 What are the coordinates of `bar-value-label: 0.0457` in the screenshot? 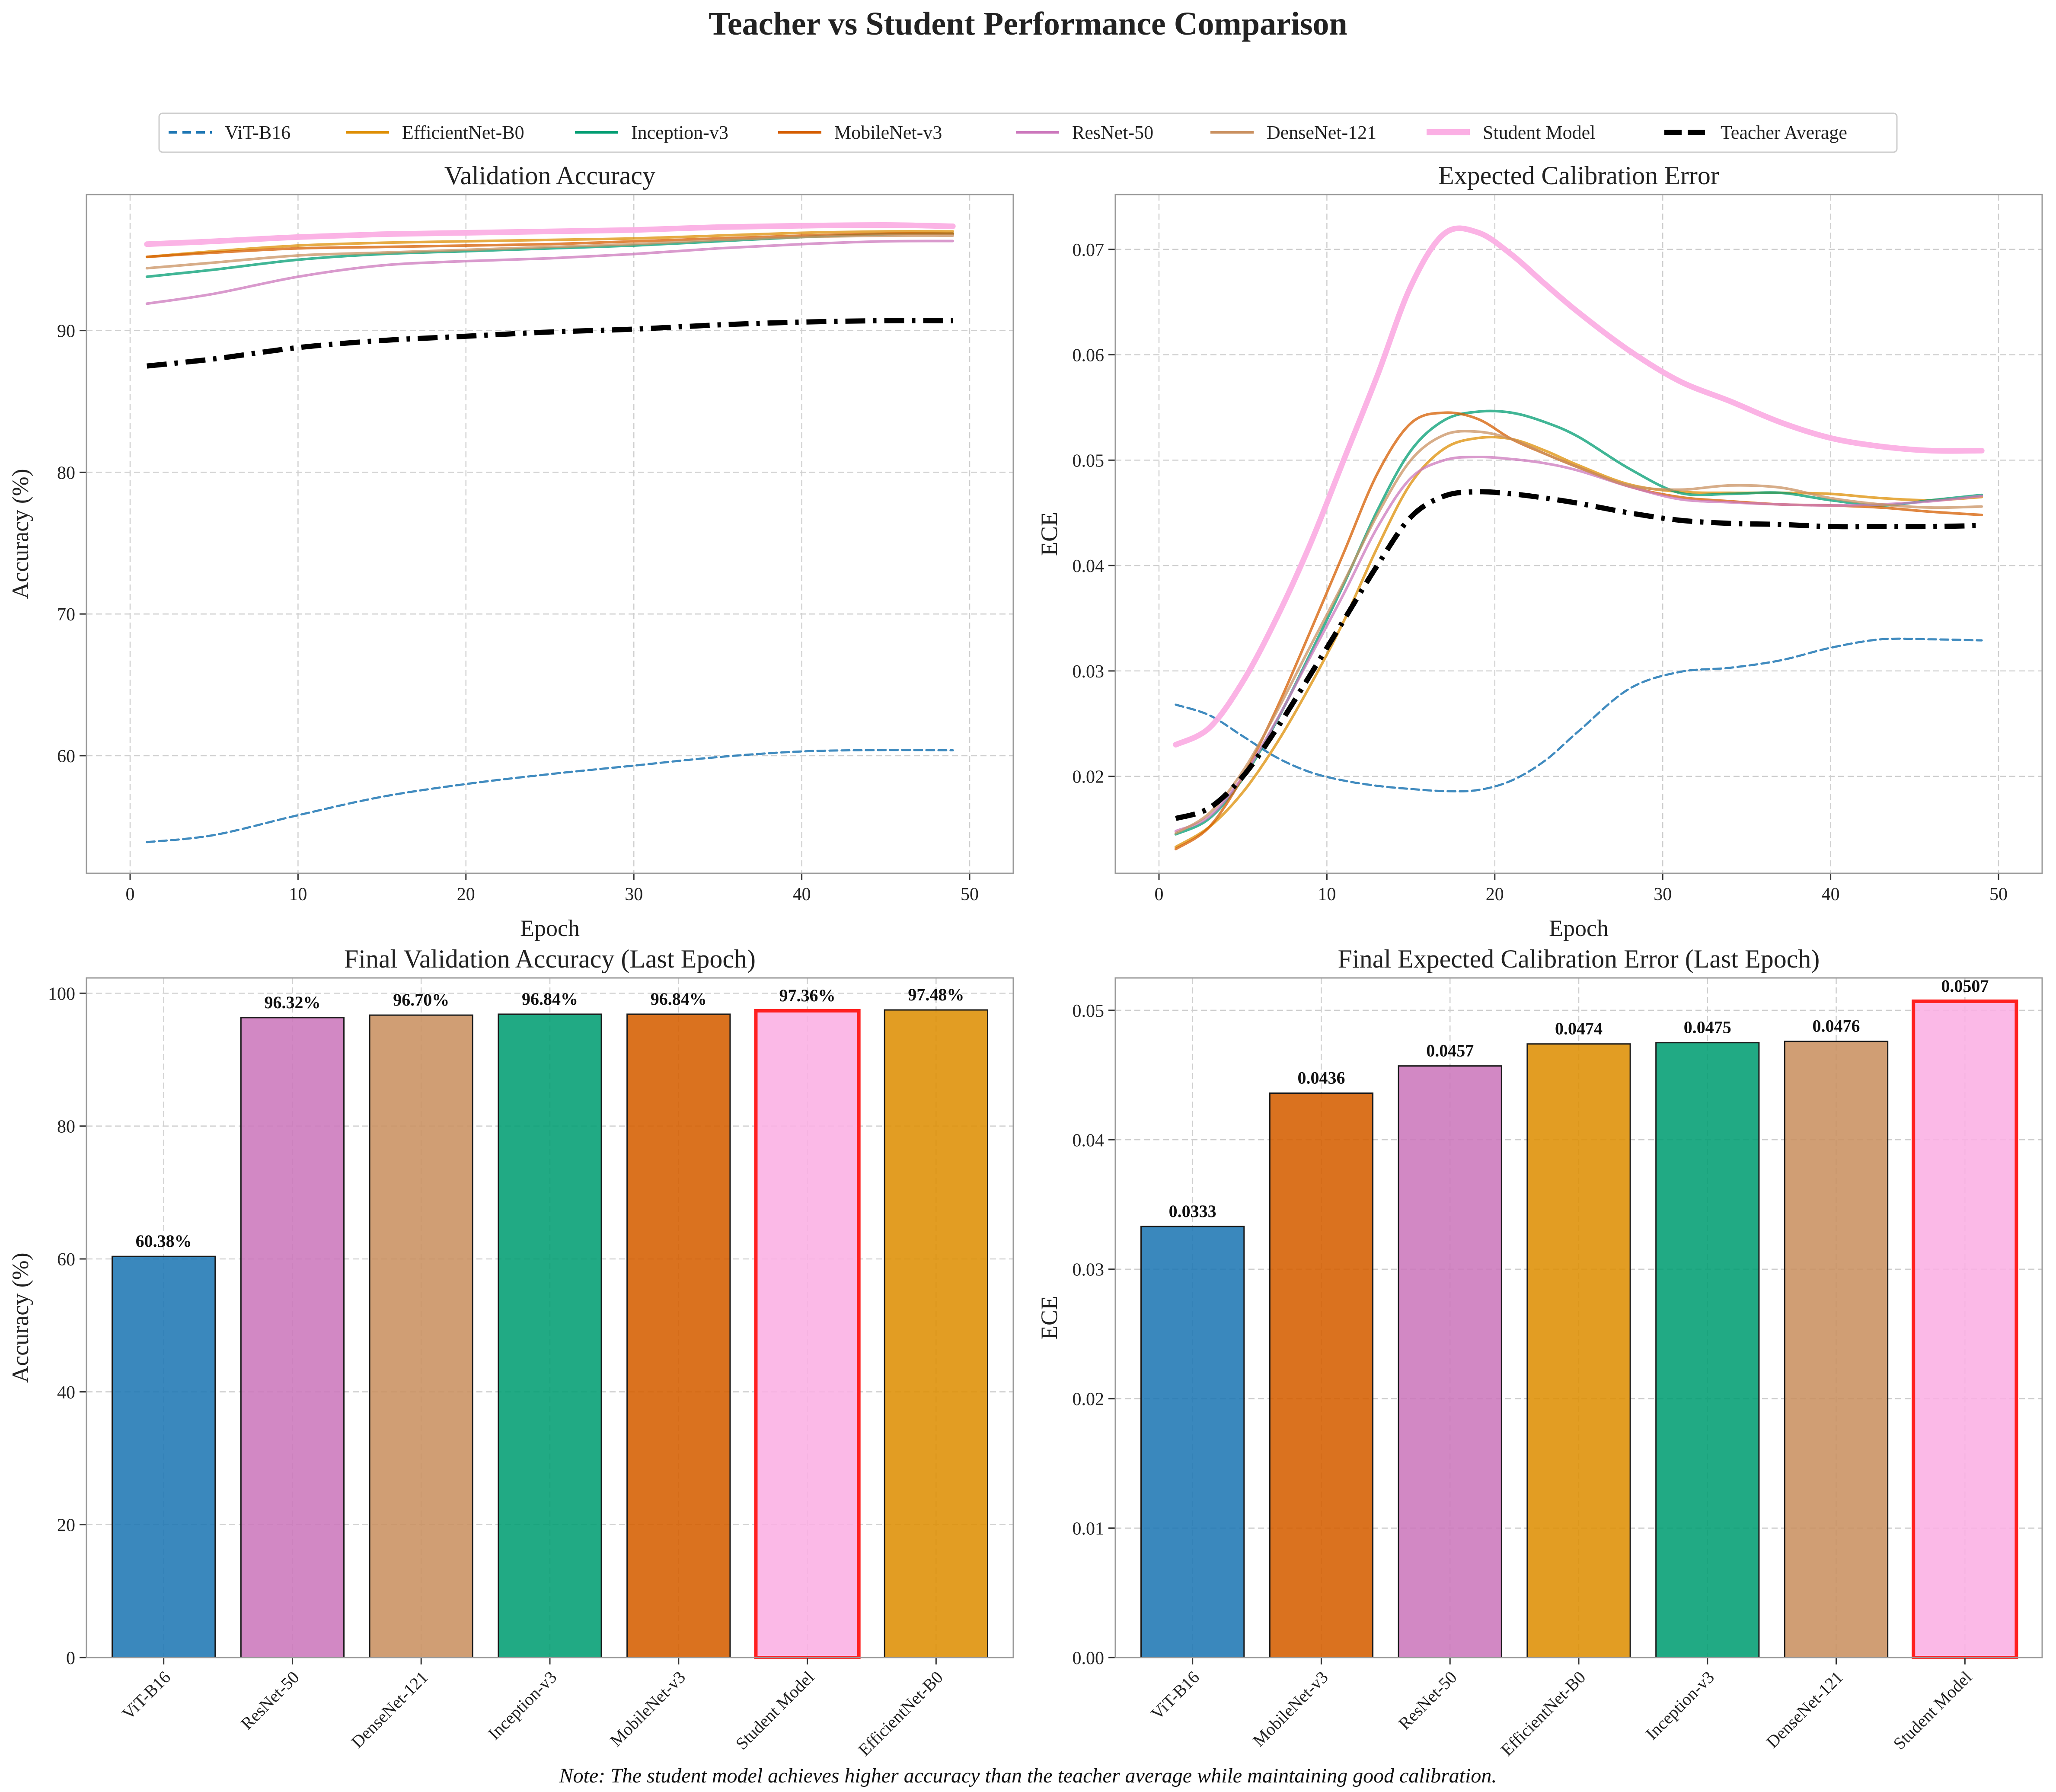 It's located at (1450, 1051).